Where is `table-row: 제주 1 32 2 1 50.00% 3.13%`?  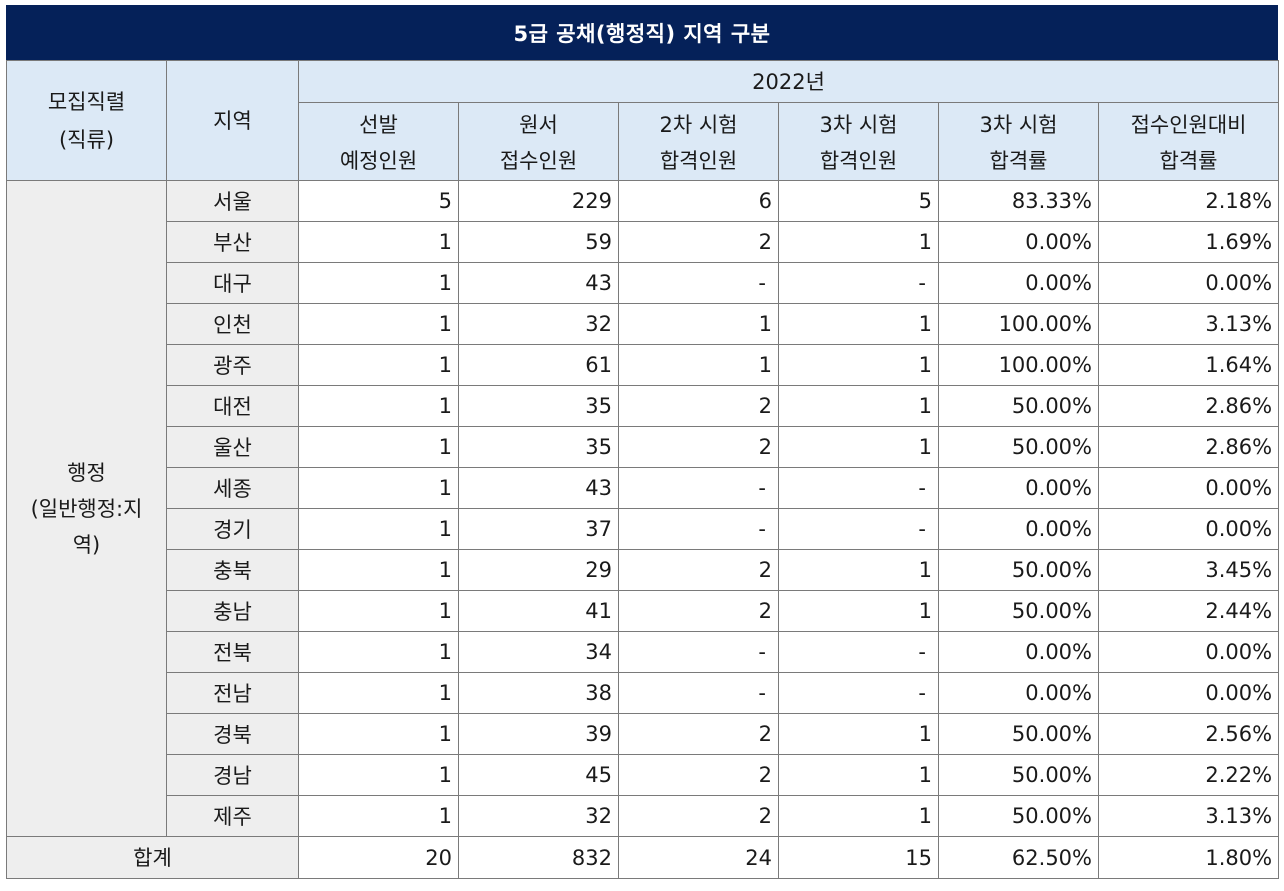
table-row: 제주 1 32 2 1 50.00% 3.13% is located at coordinates (643, 816).